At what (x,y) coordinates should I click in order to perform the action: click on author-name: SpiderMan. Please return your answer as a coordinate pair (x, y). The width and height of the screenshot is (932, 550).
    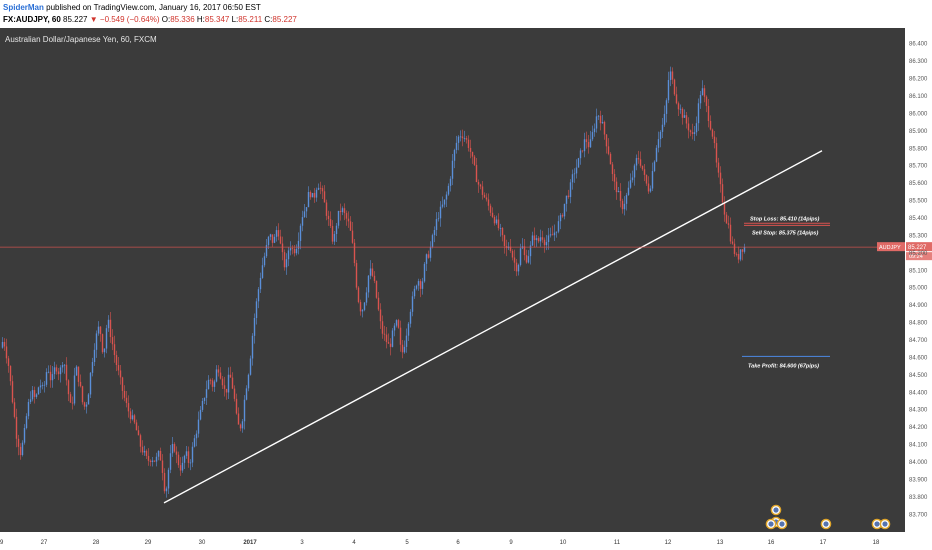
    Looking at the image, I should click on (23, 7).